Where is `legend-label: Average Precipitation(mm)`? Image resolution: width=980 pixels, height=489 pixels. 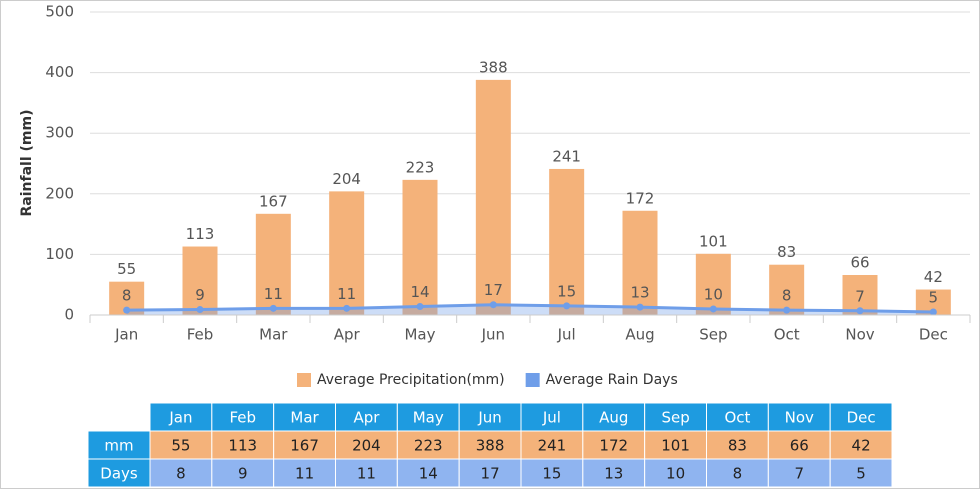
legend-label: Average Precipitation(mm) is located at coordinates (411, 380).